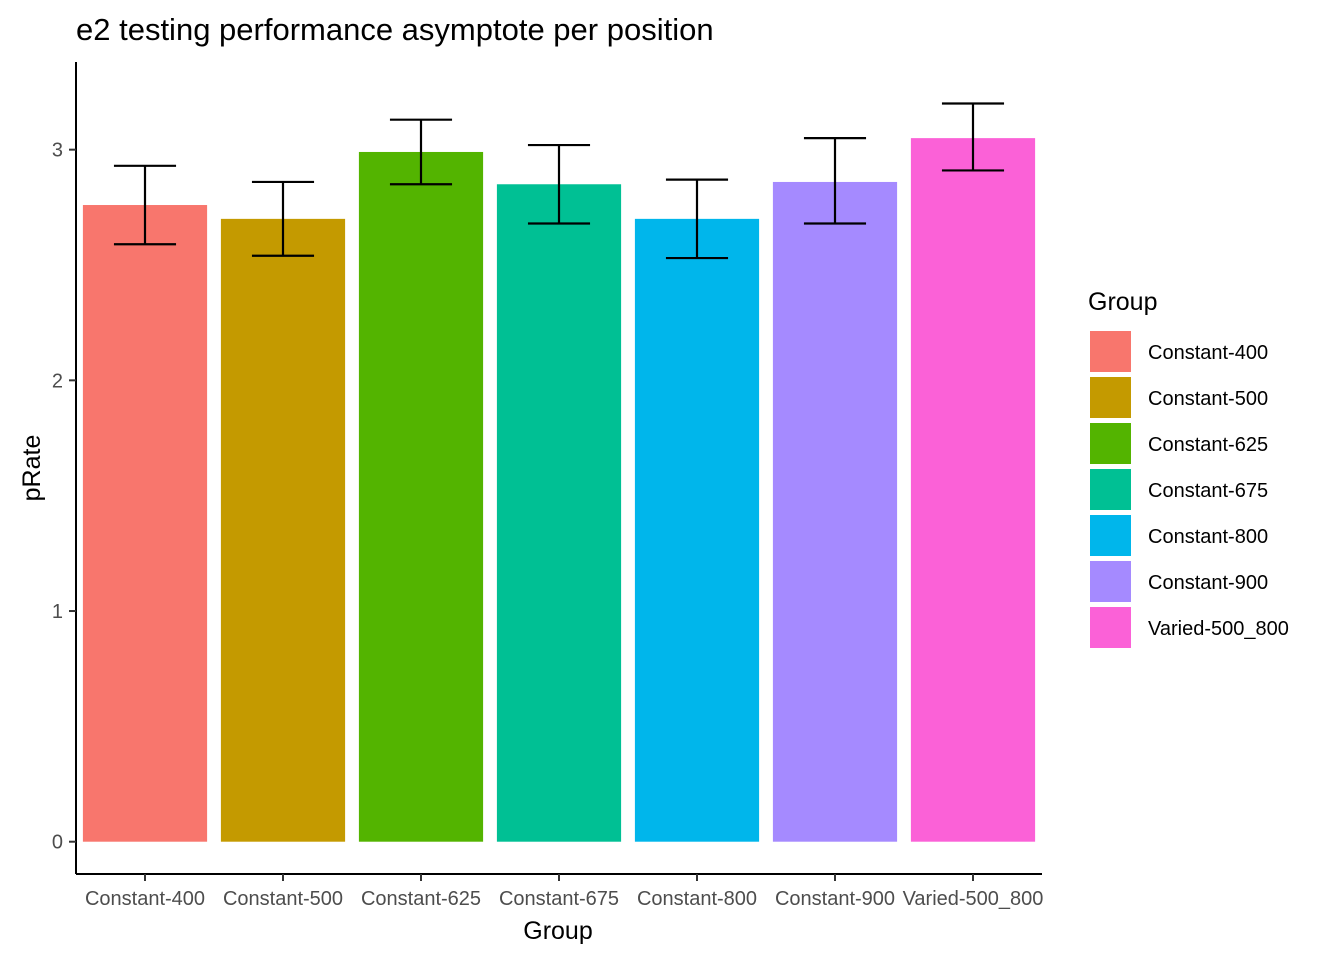 The height and width of the screenshot is (960, 1344). I want to click on legend-label: Constant-800, so click(1208, 537).